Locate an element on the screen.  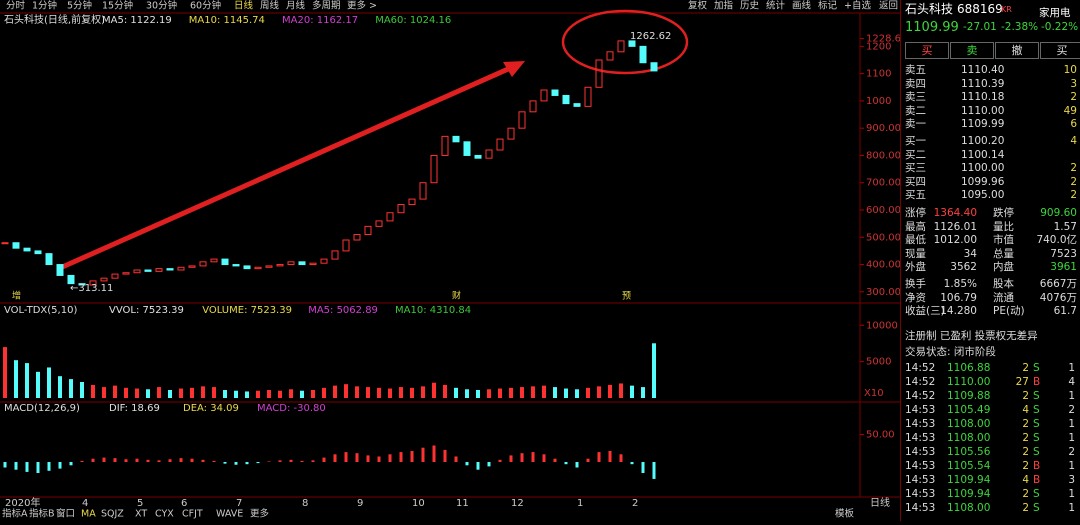
bottom-tab: 指标B is located at coordinates (42, 514).